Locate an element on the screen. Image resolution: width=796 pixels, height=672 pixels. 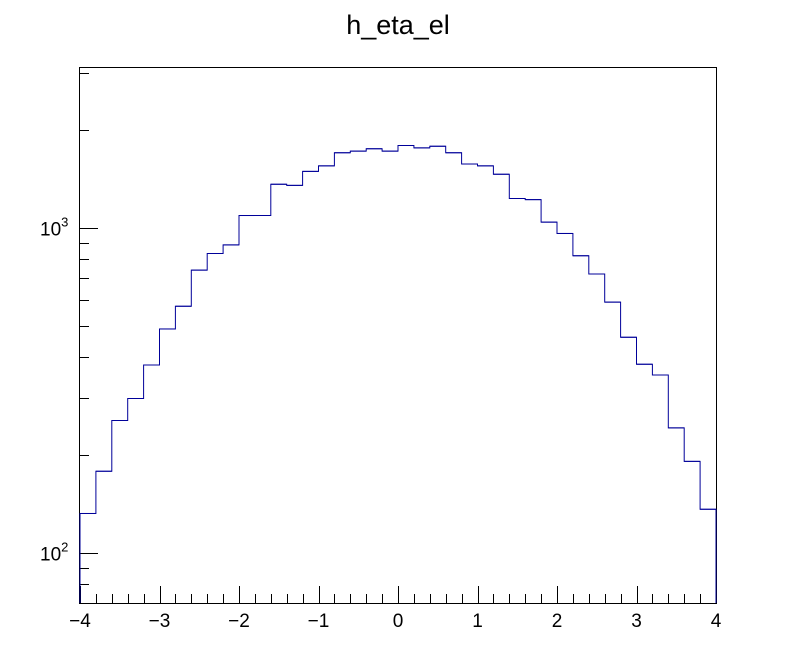
chart-title: h_eta_el is located at coordinates (398, 25).